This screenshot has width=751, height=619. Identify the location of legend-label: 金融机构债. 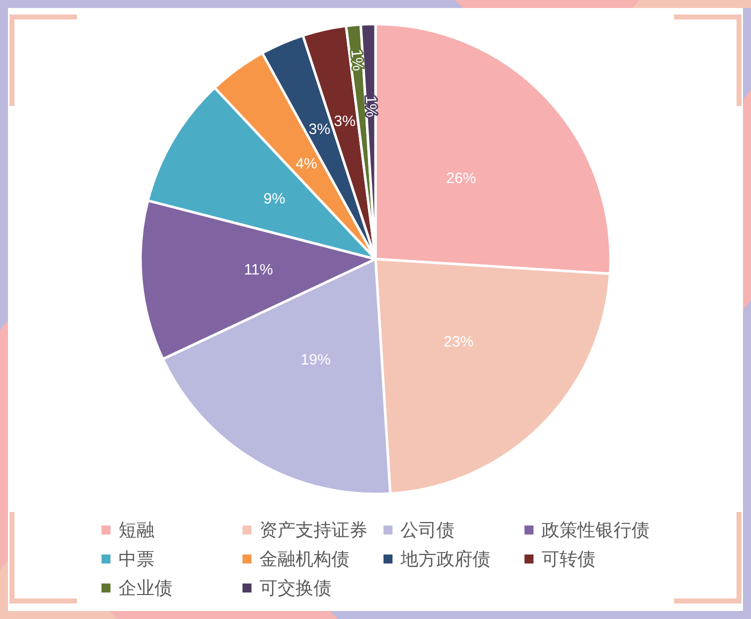
(305, 559).